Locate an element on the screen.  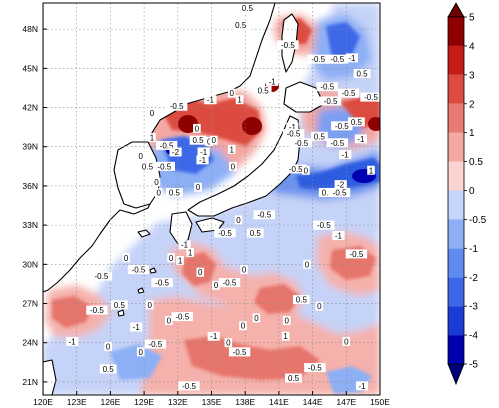
contour-label-text-82: 1 is located at coordinates (285, 336).